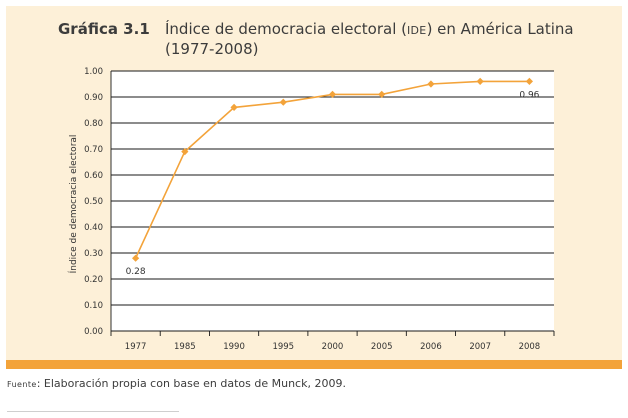 Image resolution: width=628 pixels, height=418 pixels. I want to click on x-tick-label: 1990, so click(234, 347).